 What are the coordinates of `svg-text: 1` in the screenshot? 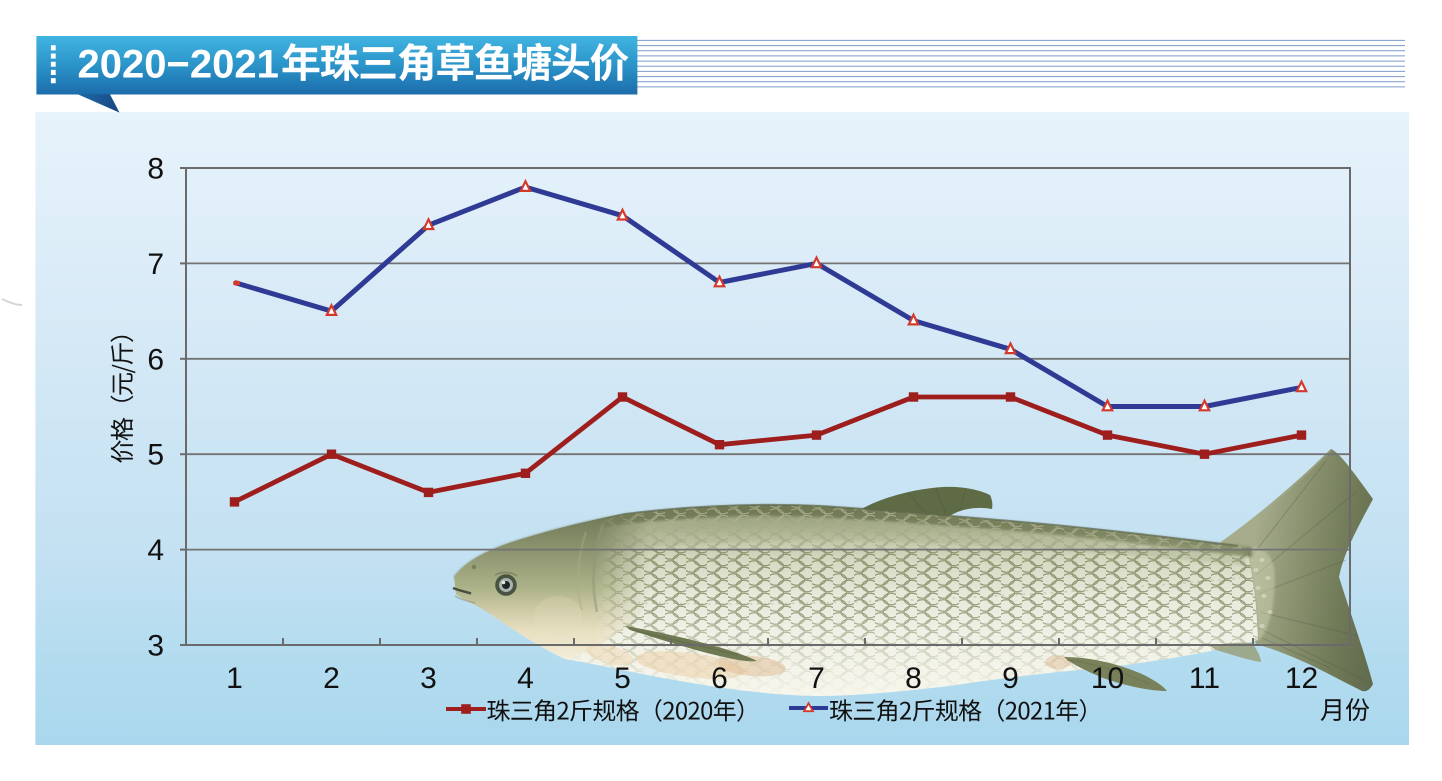 It's located at (234, 678).